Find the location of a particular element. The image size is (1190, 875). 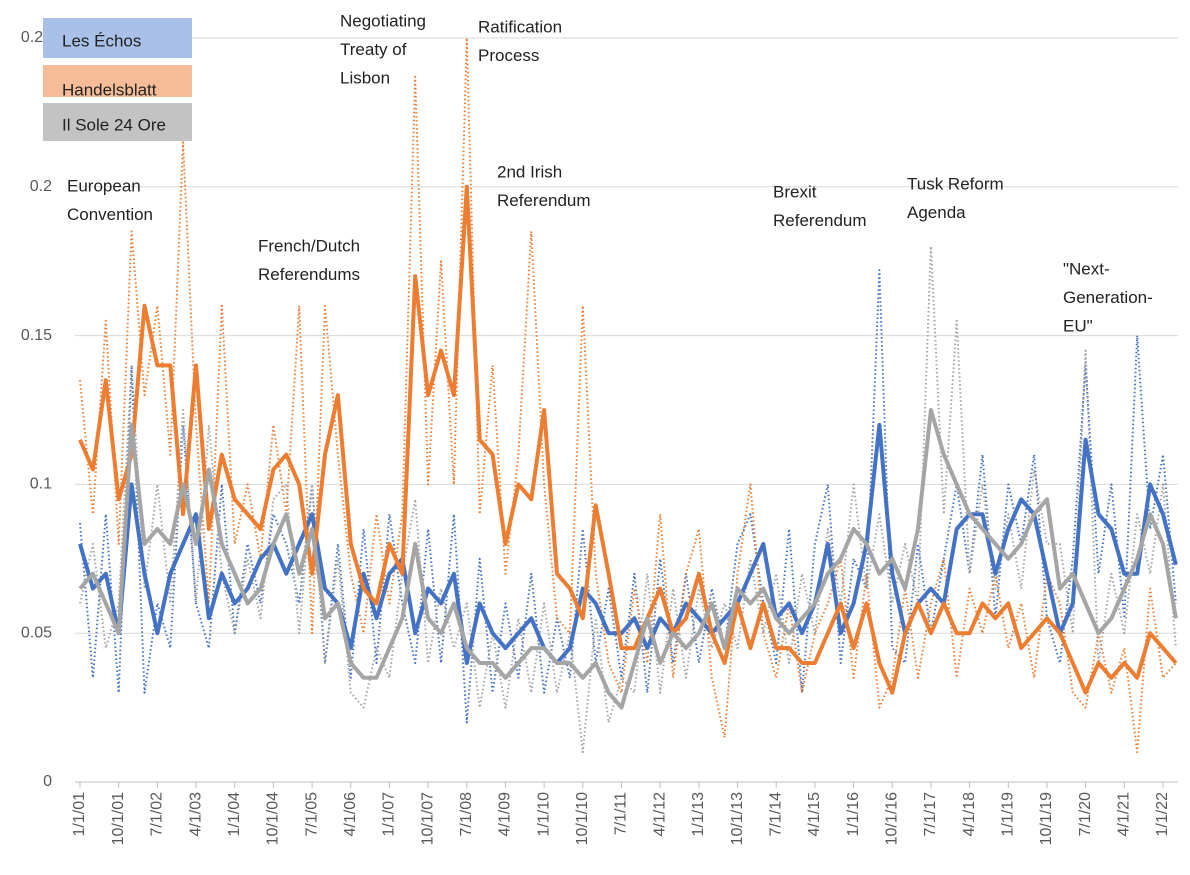

x-tick-label: 1/1/01 is located at coordinates (79, 814).